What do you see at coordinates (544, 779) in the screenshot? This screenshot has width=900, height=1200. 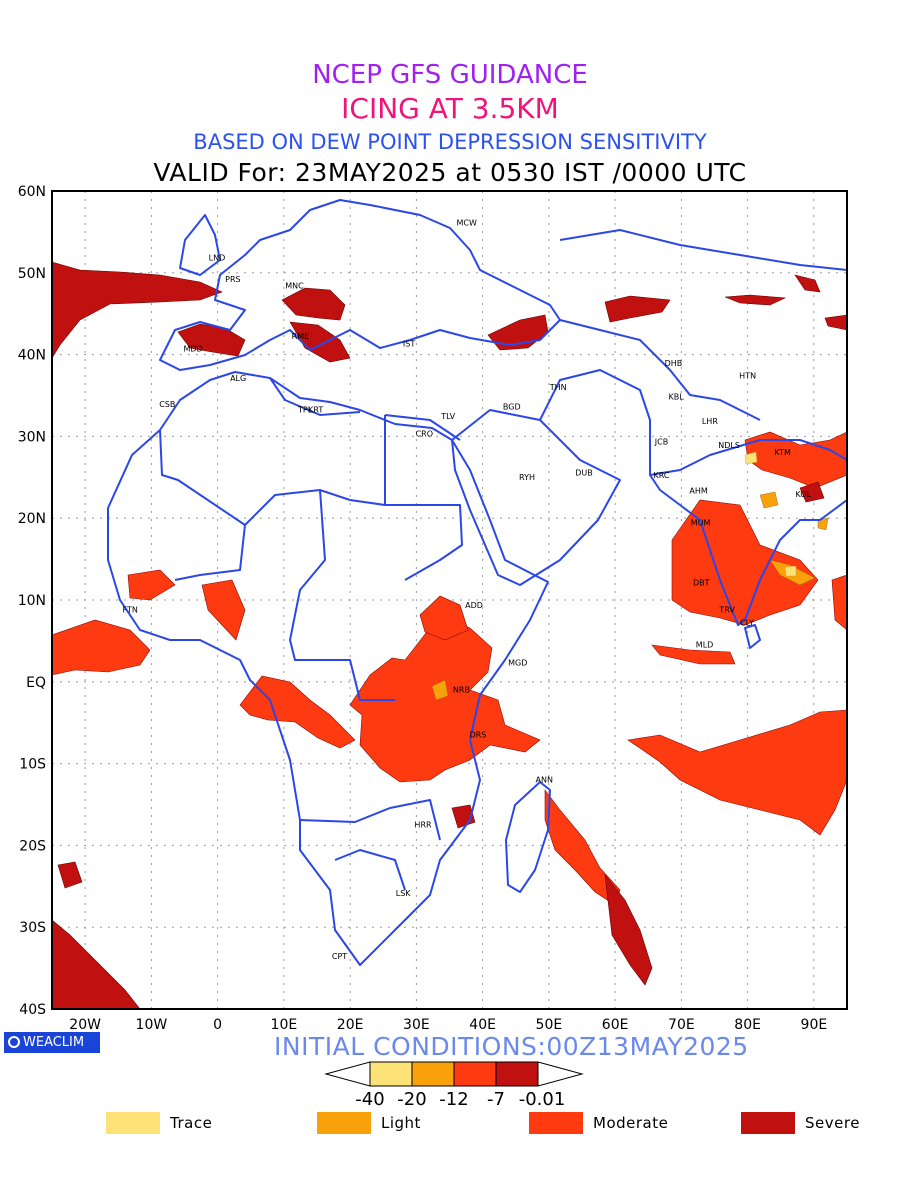 I see `station-ann: ANN` at bounding box center [544, 779].